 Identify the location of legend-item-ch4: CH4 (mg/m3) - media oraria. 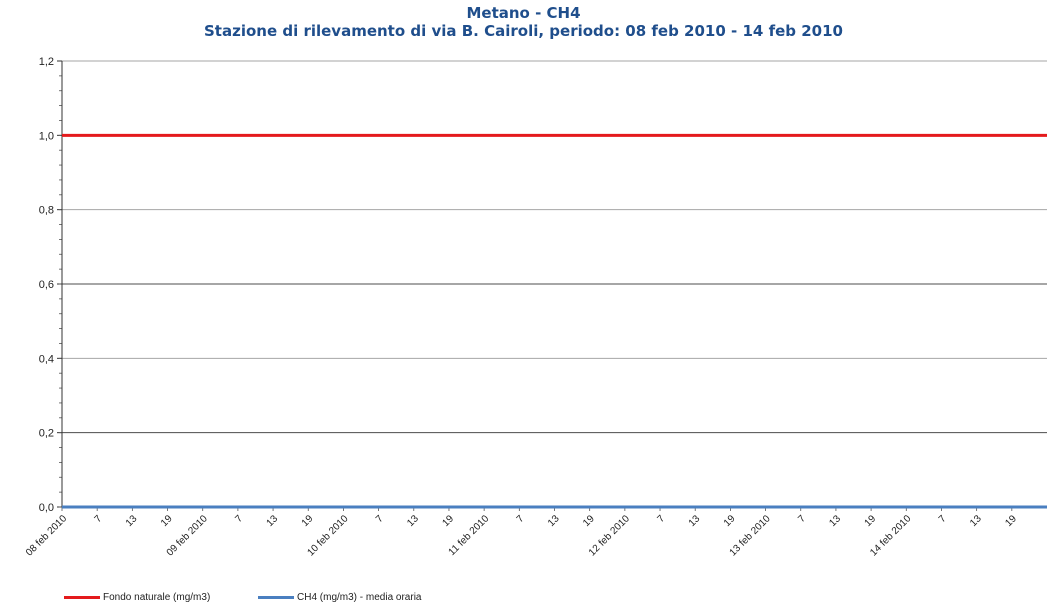
(339, 597).